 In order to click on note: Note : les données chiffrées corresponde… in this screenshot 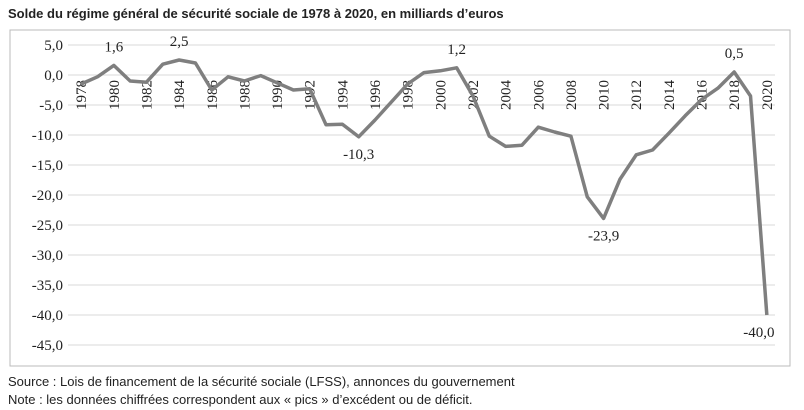, I will do `click(240, 399)`.